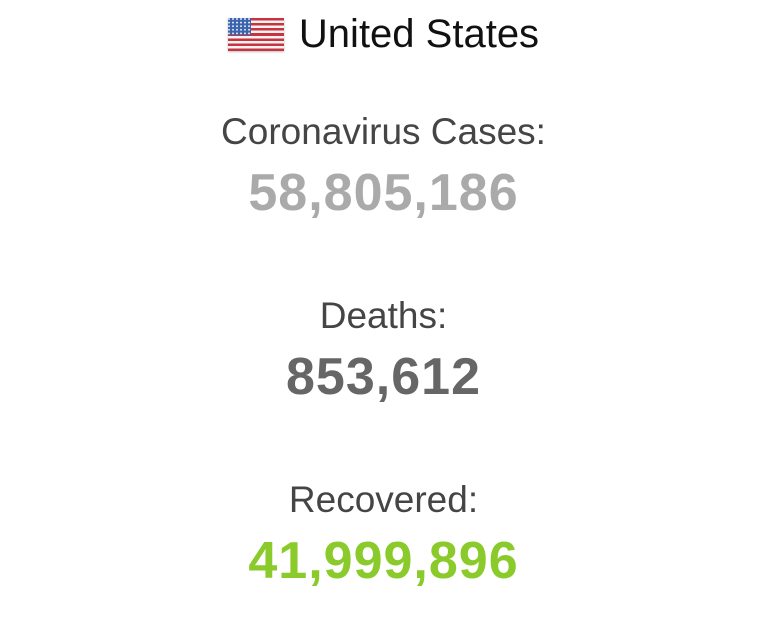  What do you see at coordinates (383, 377) in the screenshot?
I see `deaths-count: 853,612` at bounding box center [383, 377].